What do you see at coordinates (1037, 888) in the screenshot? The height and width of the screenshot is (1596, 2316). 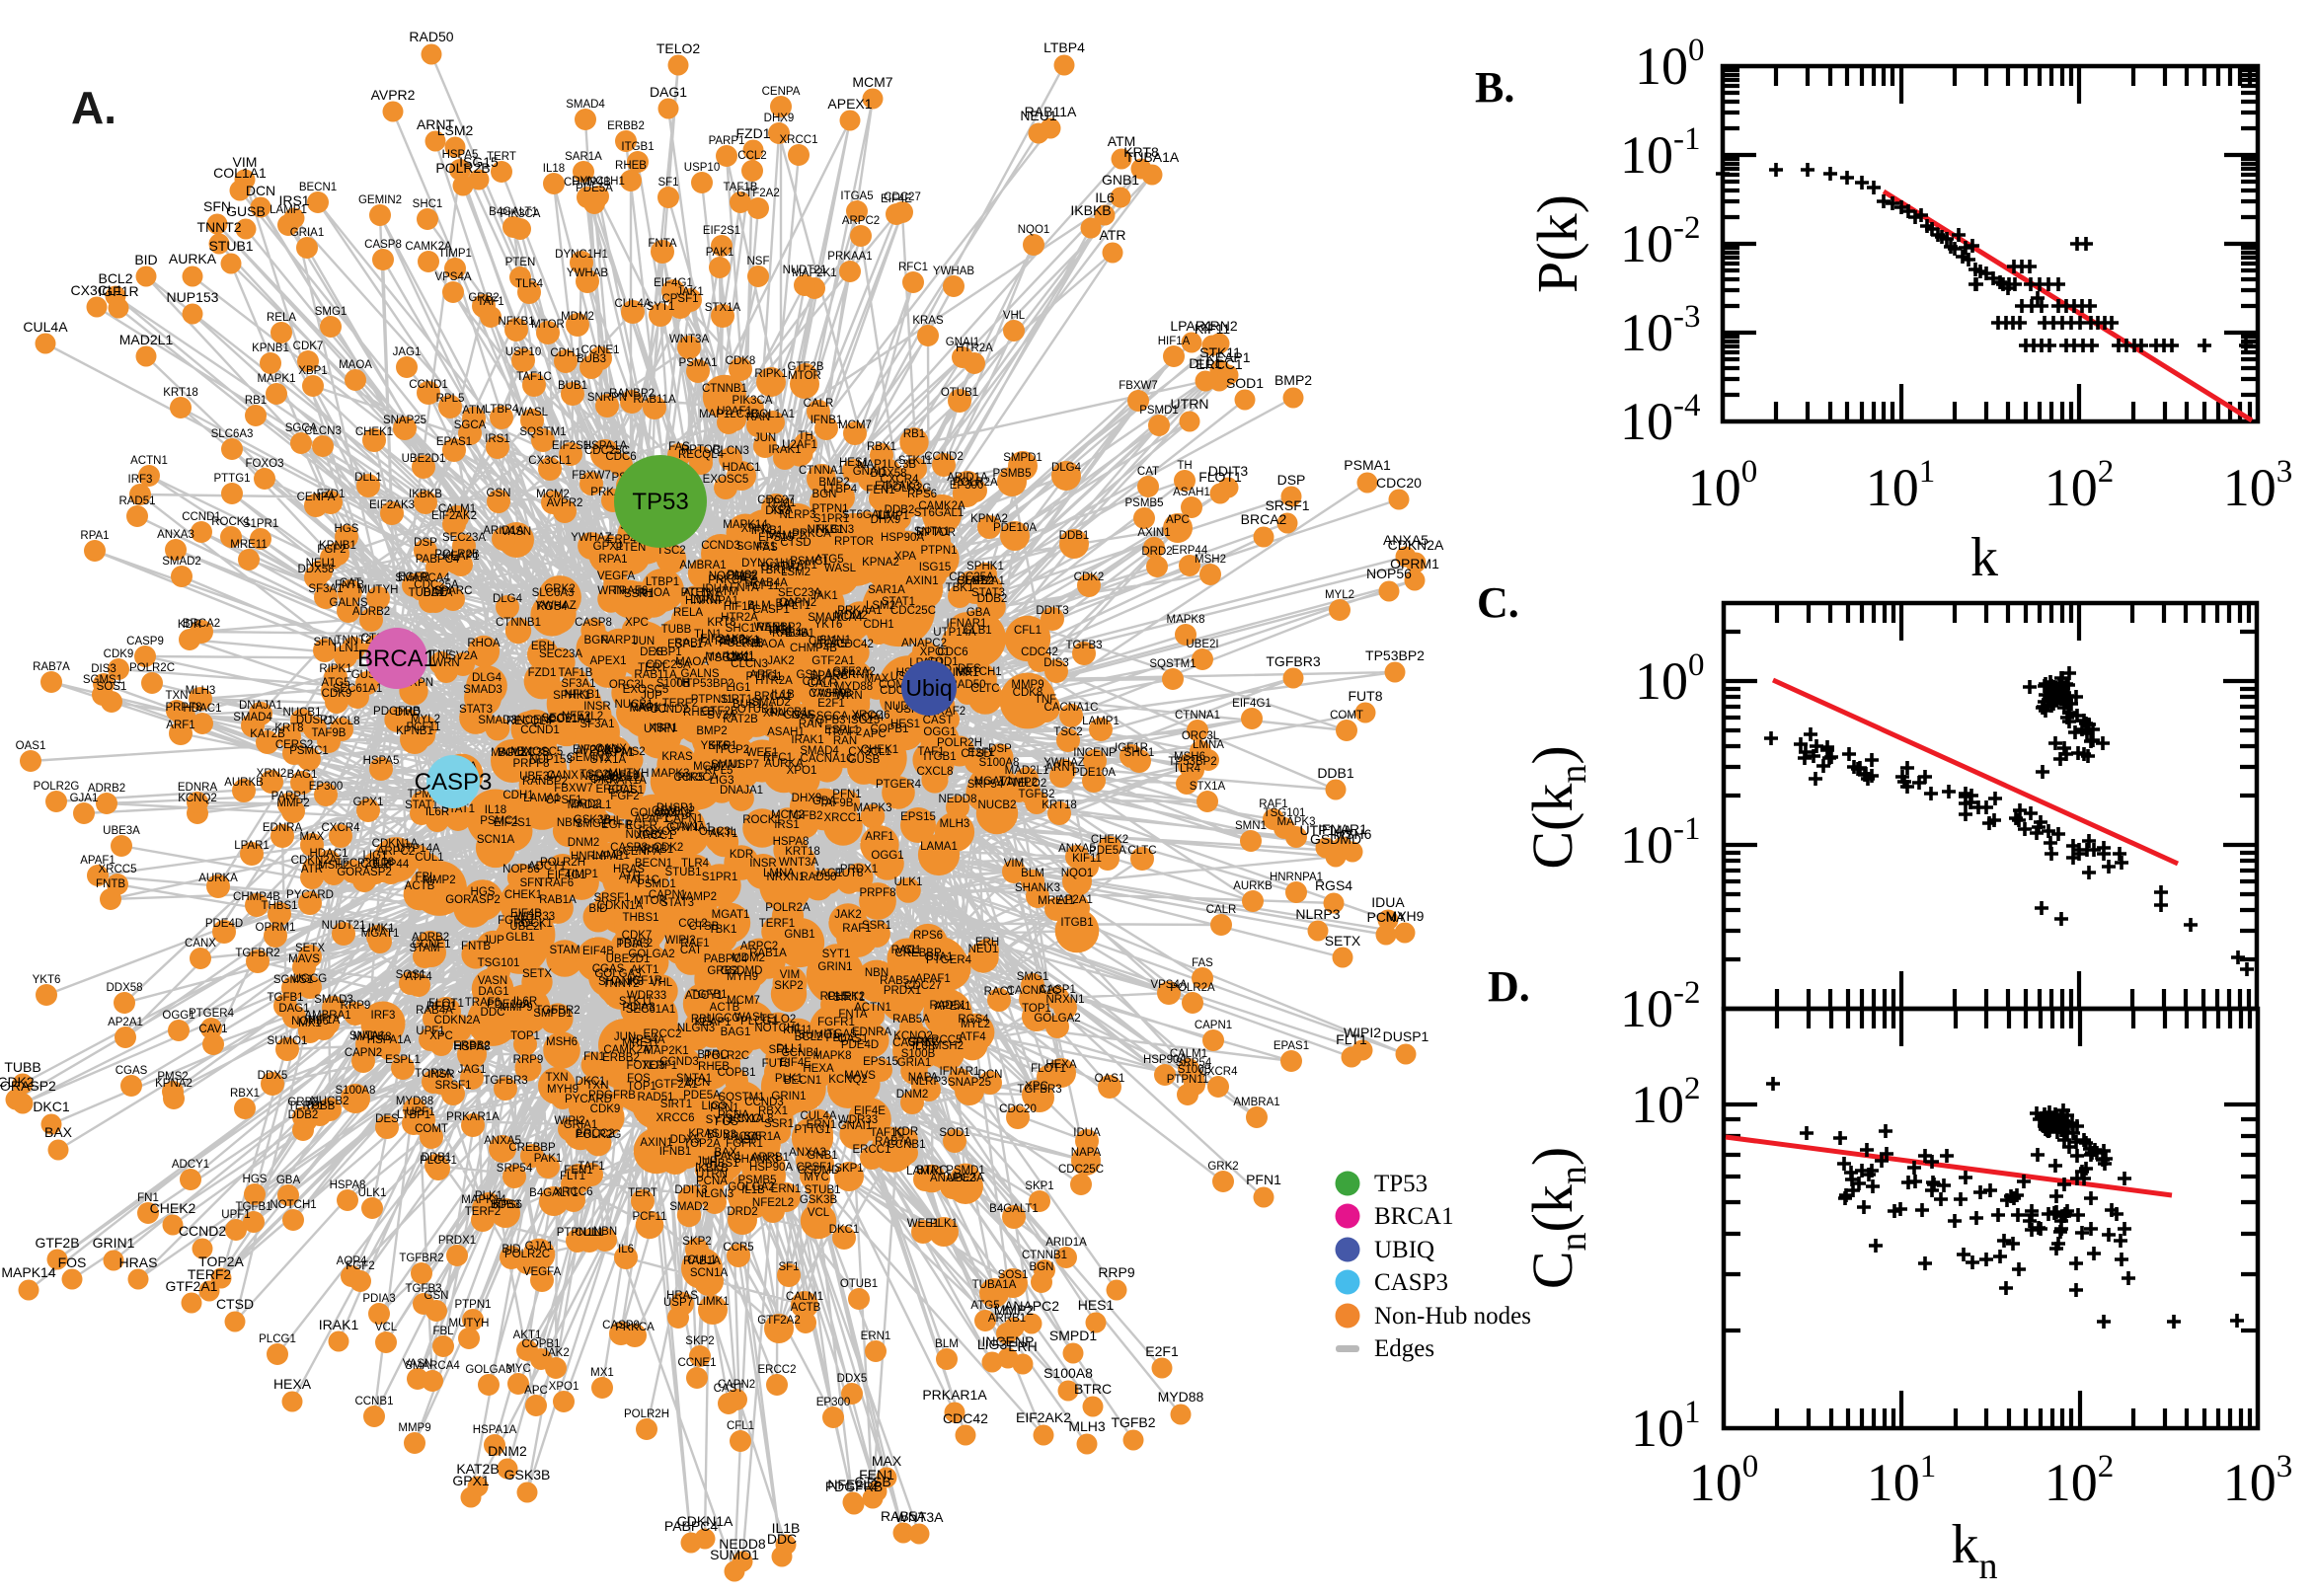 I see `svg-text: SHANK3` at bounding box center [1037, 888].